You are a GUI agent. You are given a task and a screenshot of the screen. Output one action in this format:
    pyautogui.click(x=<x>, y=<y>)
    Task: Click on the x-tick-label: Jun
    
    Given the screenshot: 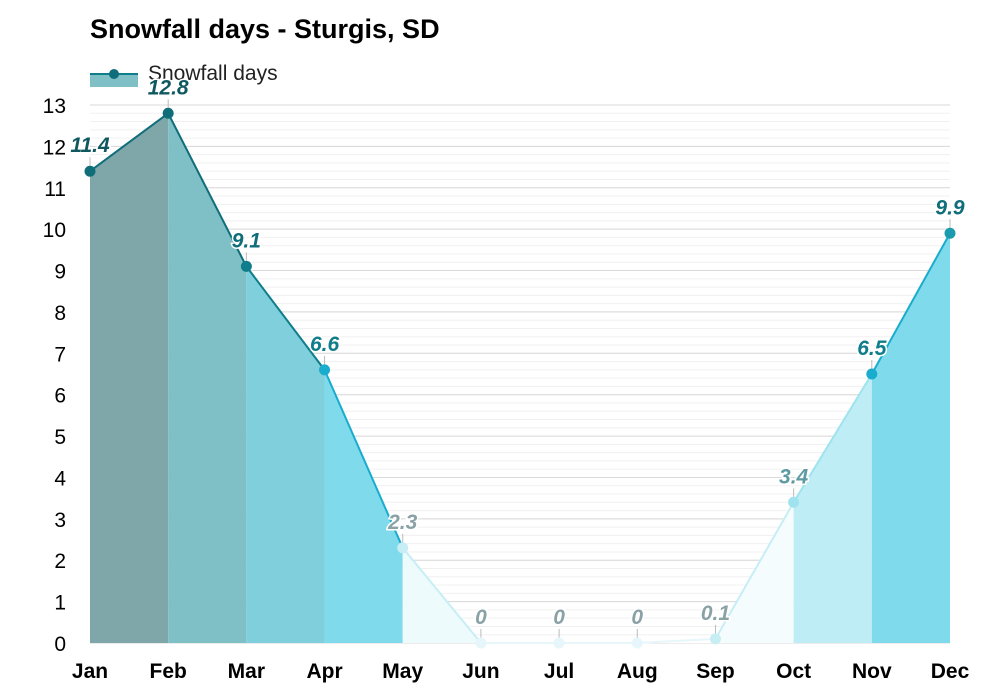 What is the action you would take?
    pyautogui.click(x=480, y=671)
    